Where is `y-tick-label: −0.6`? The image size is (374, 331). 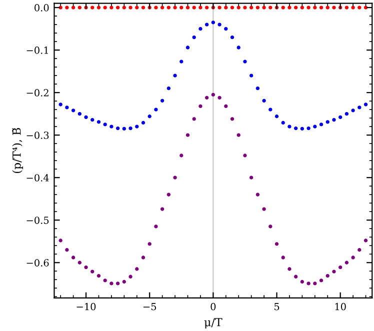 y-tick-label: −0.6 is located at coordinates (37, 262).